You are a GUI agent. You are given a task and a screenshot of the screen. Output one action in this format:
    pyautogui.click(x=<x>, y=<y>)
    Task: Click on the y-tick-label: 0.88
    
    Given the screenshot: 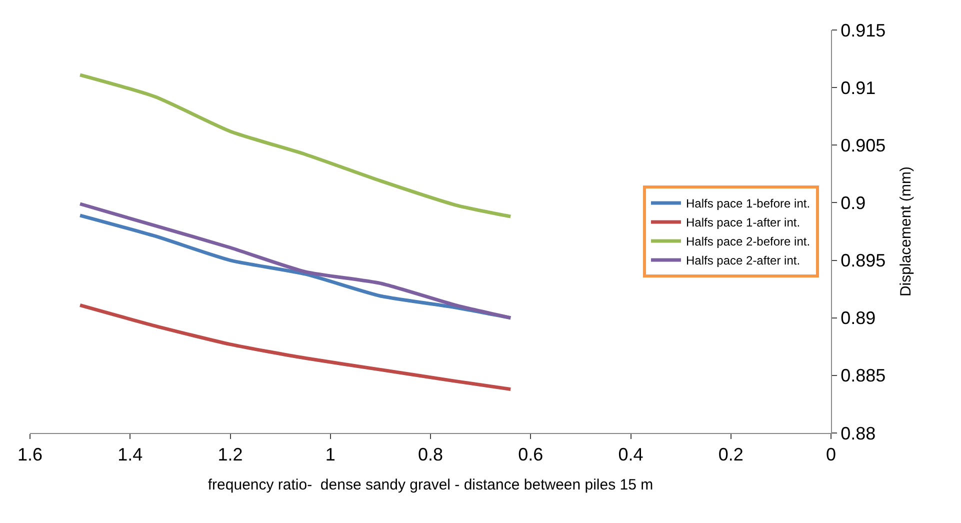 What is the action you would take?
    pyautogui.click(x=858, y=433)
    